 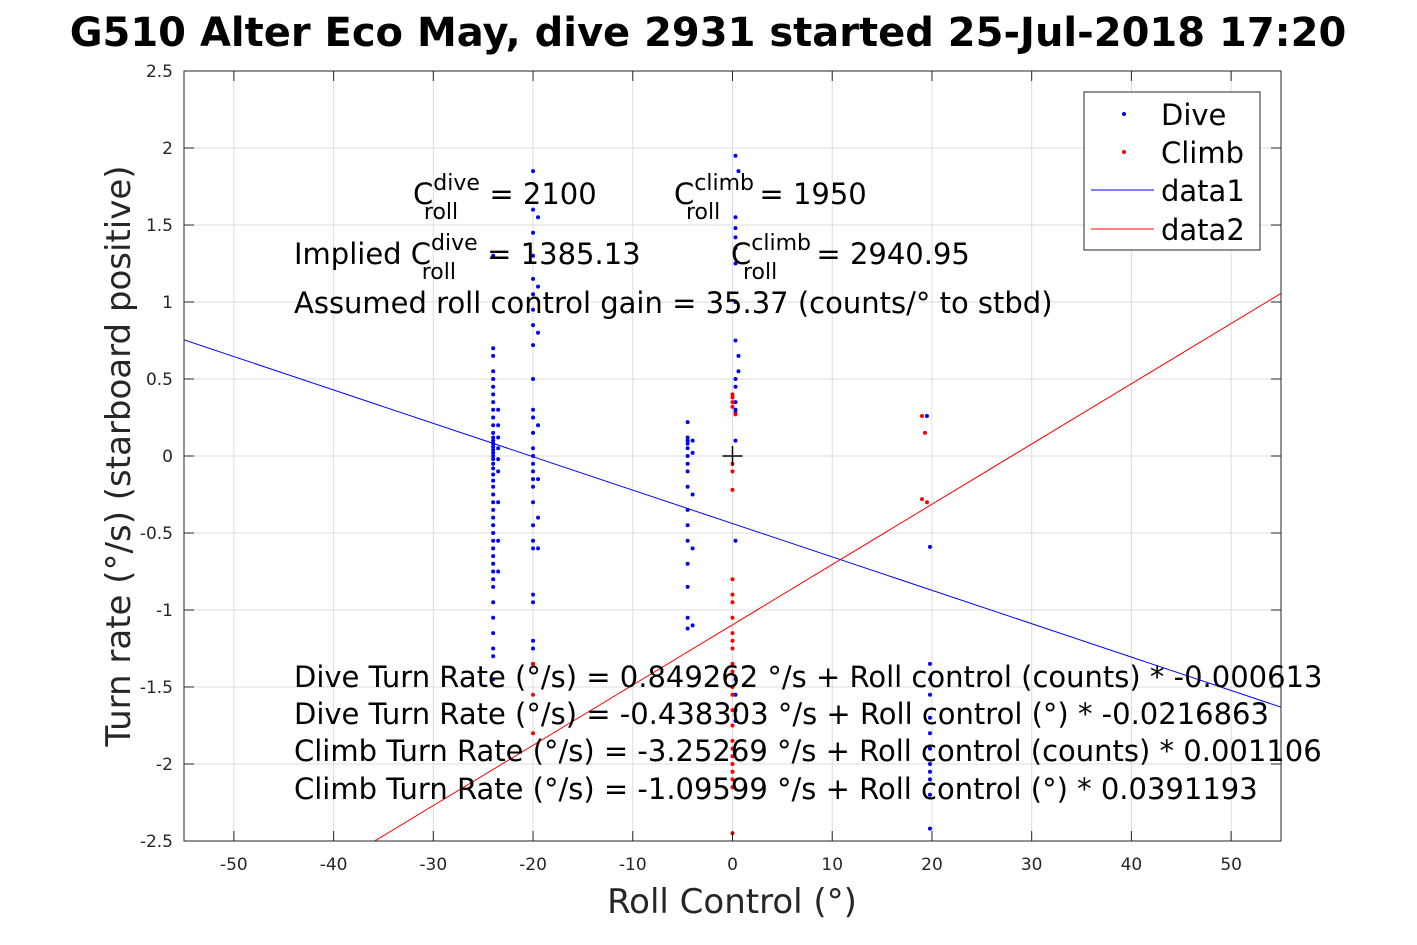 I want to click on x-tick-label: 0, so click(x=732, y=865).